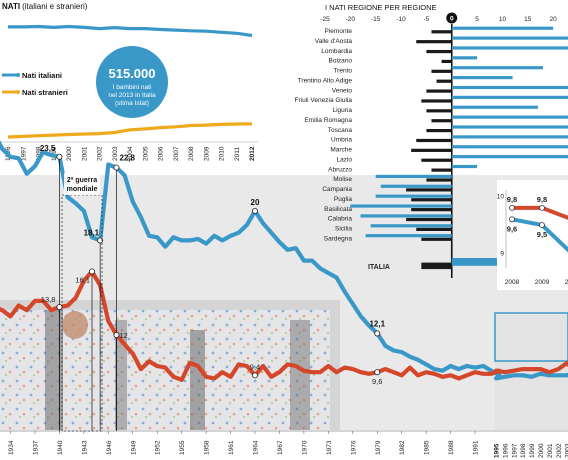  I want to click on x-tick-label-dense: 1999, so click(532, 450).